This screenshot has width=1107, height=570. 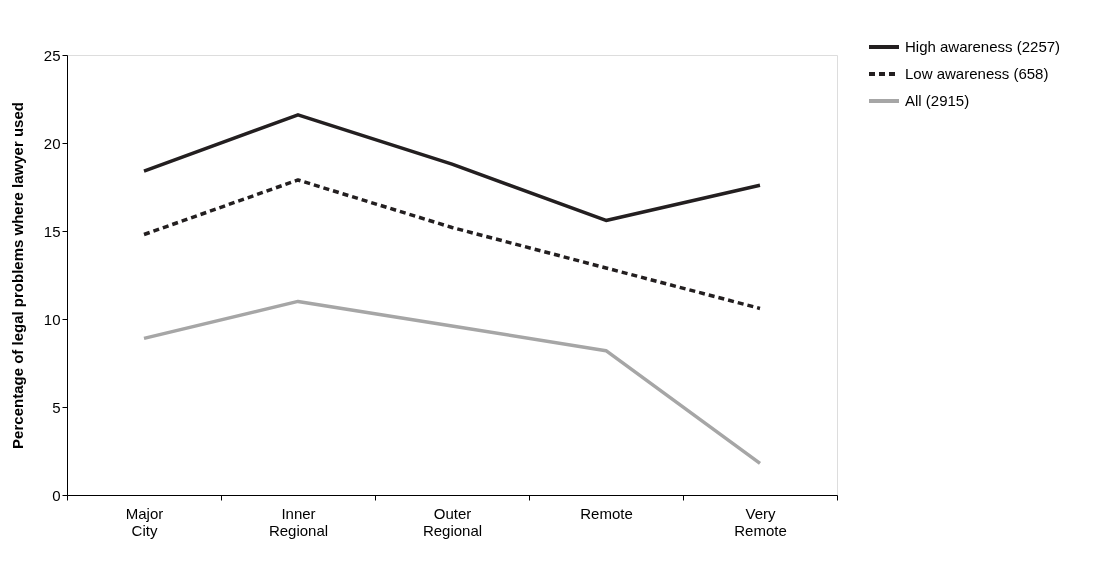 I want to click on x-tick-label: Outer Regional, so click(x=452, y=521).